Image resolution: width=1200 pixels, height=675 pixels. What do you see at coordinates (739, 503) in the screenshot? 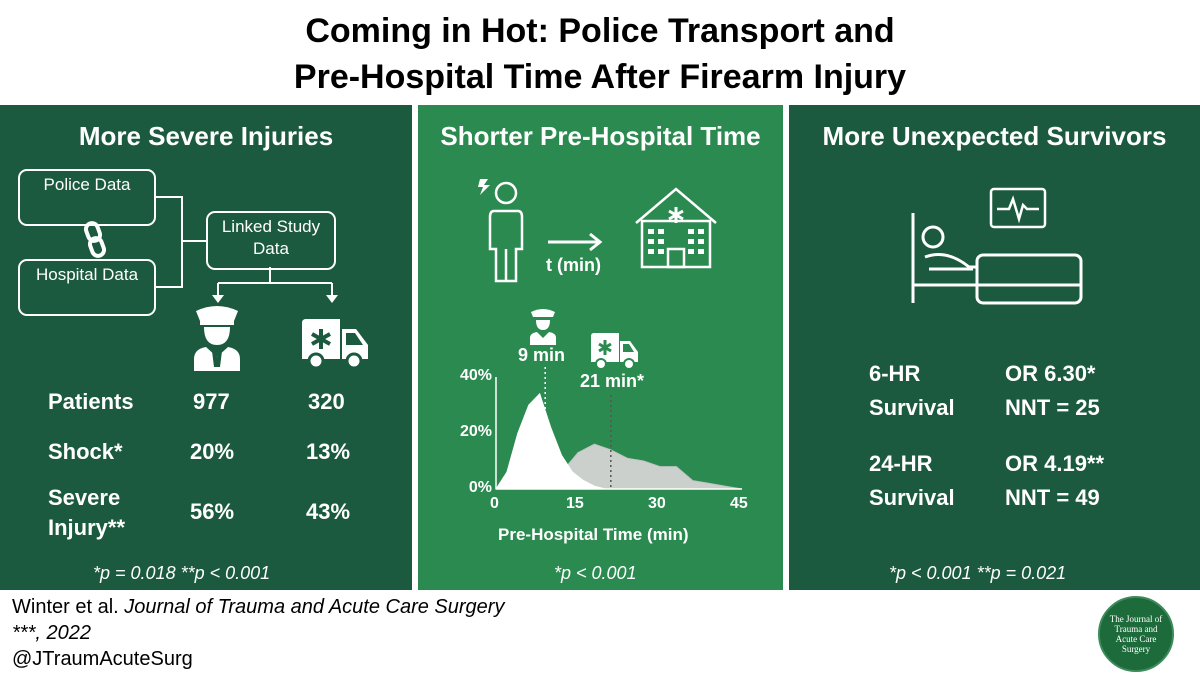
I see `x-tick-label: 45` at bounding box center [739, 503].